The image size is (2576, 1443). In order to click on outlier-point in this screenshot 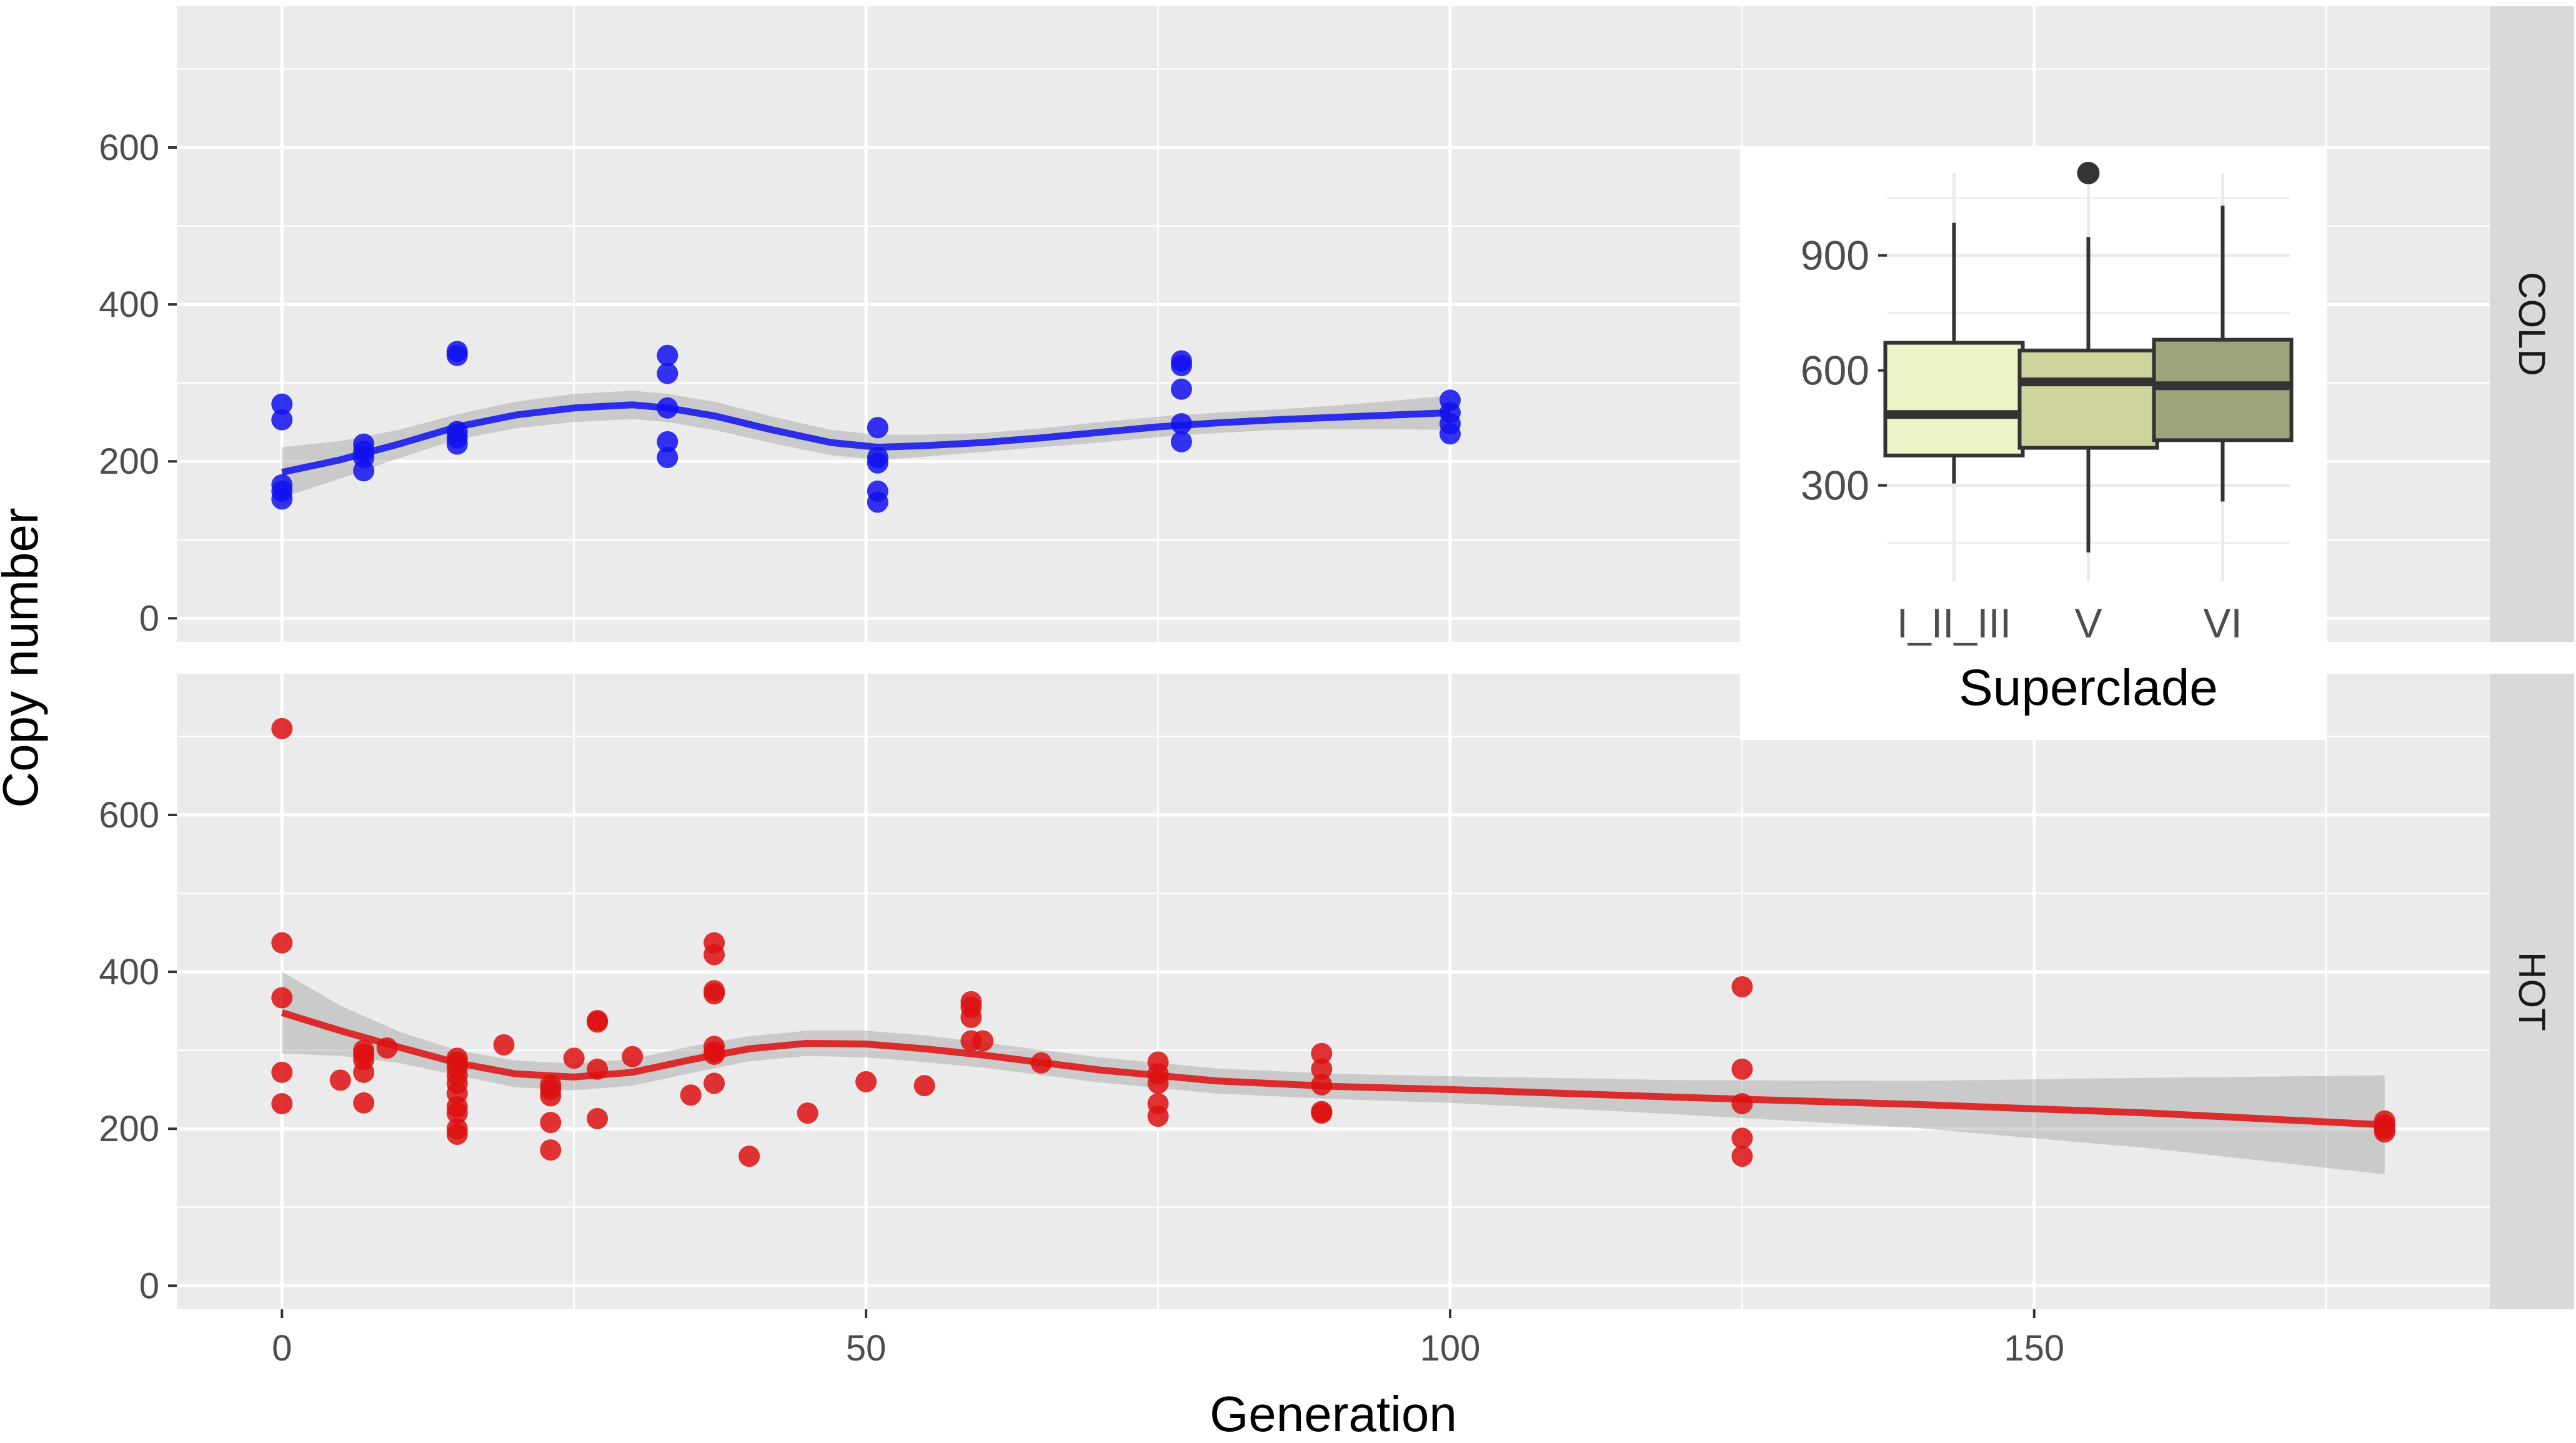, I will do `click(2088, 172)`.